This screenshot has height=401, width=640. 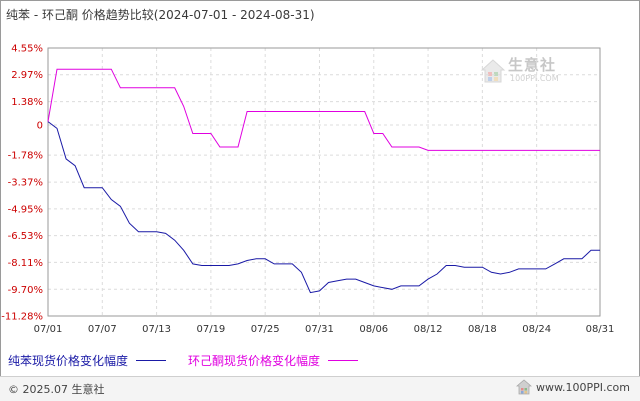 I want to click on x-tick-label: 08/18, so click(x=482, y=329).